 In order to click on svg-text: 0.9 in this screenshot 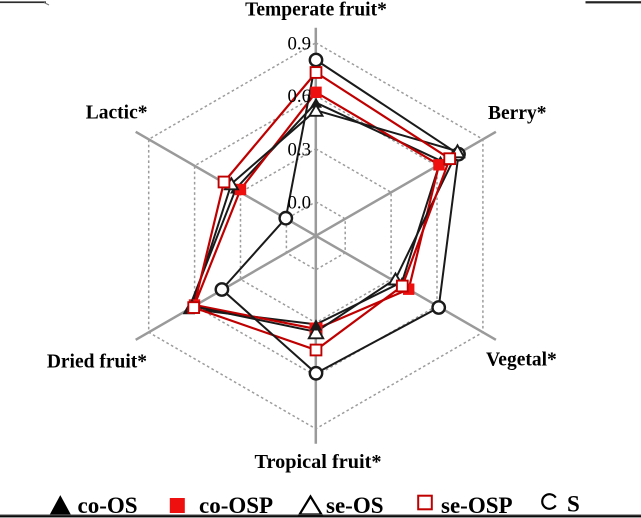, I will do `click(299, 43)`.